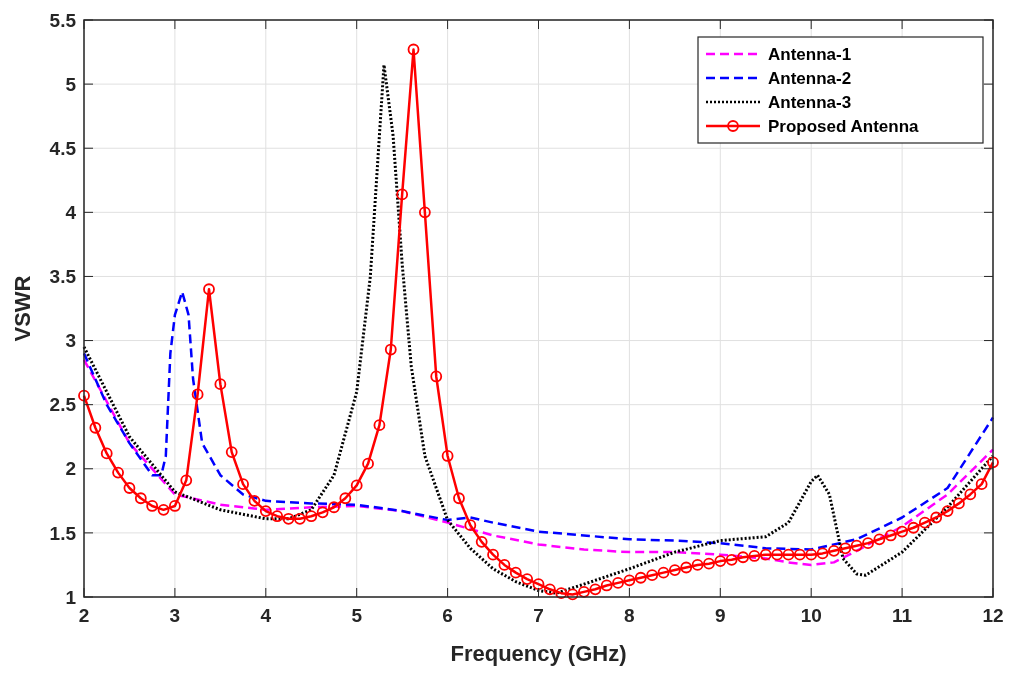 This screenshot has height=673, width=1010. What do you see at coordinates (71, 597) in the screenshot?
I see `y-tick-label: 1` at bounding box center [71, 597].